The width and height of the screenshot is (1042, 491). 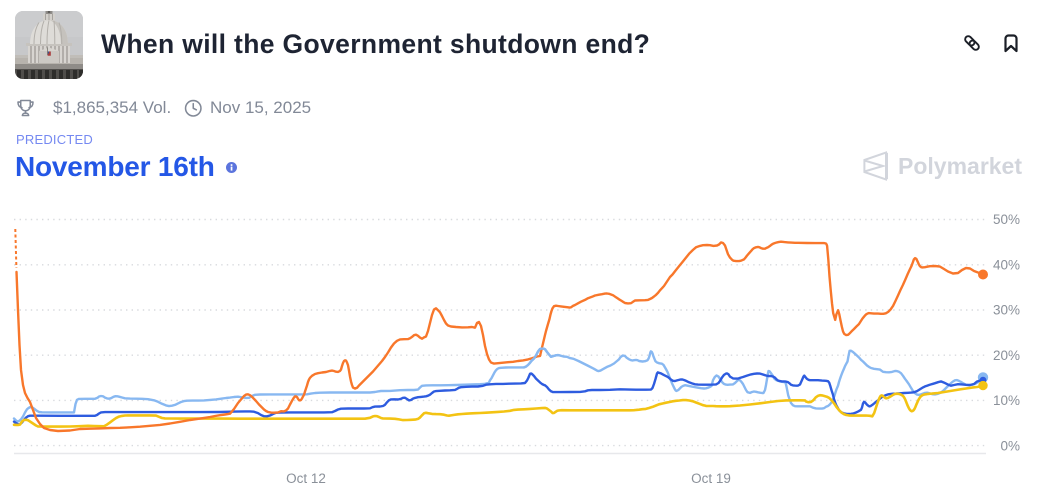 I want to click on svg-text: 0%, so click(x=1010, y=445).